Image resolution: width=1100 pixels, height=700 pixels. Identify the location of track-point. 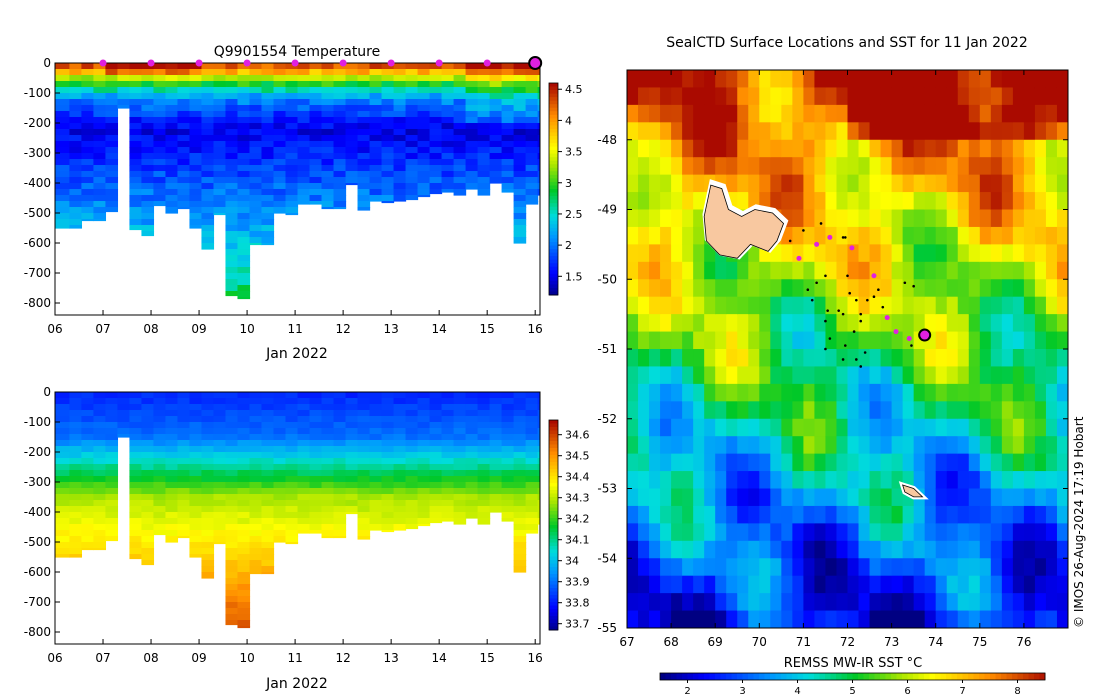
(843, 359).